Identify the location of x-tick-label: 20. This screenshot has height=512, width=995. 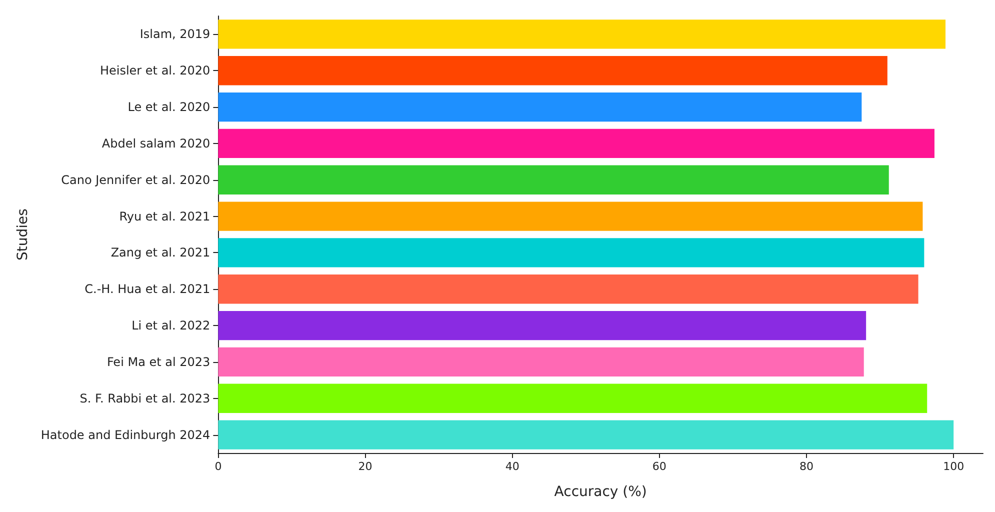
(365, 466).